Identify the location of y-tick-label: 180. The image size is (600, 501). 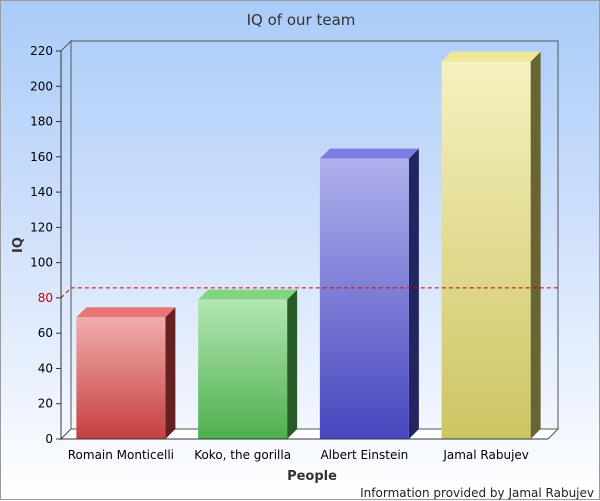
(41, 122).